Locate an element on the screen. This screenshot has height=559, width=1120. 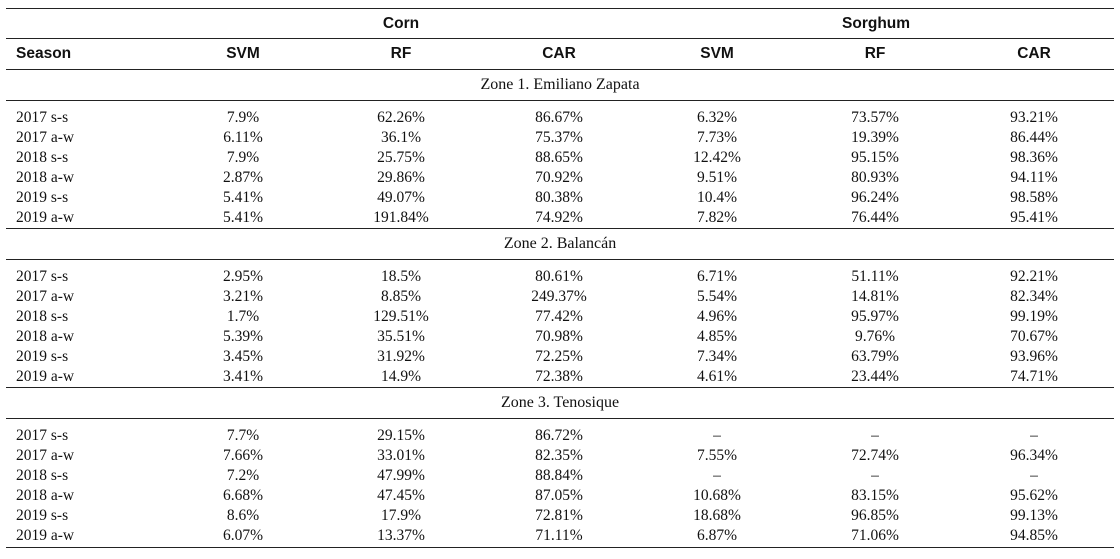
sorghum-car-cell: 95.62% is located at coordinates (1034, 495).